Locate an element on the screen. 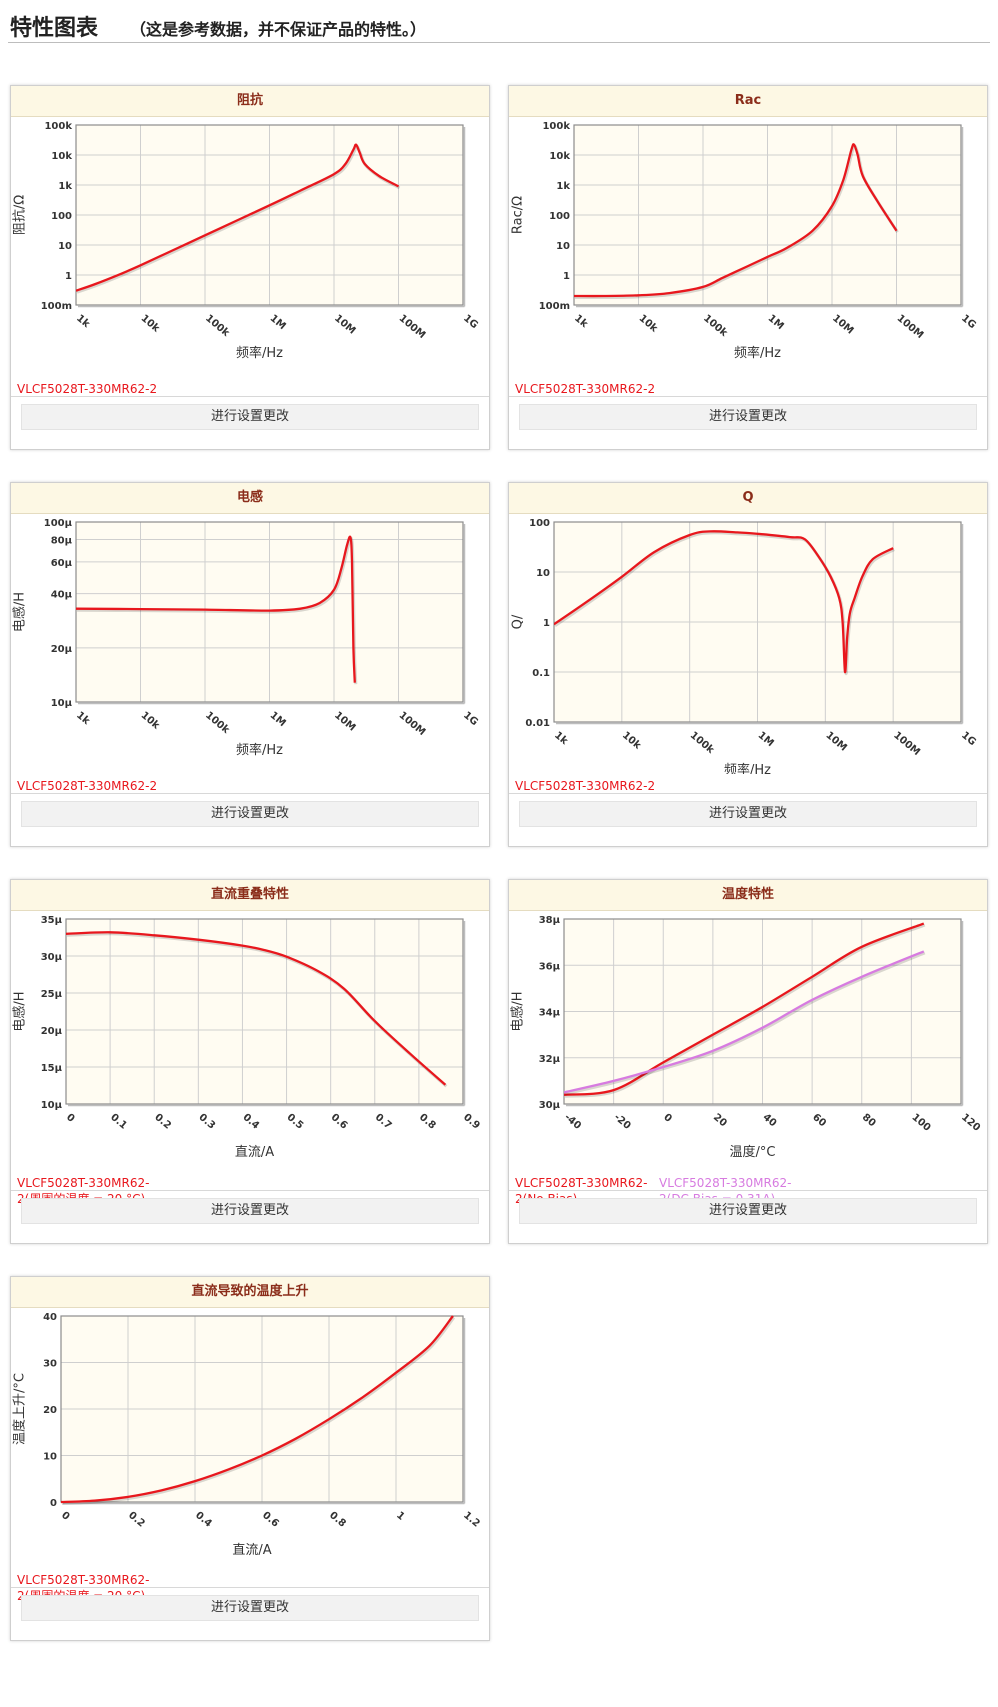 Image resolution: width=998 pixels, height=1707 pixels. y-axis-label: Q/ is located at coordinates (518, 621).